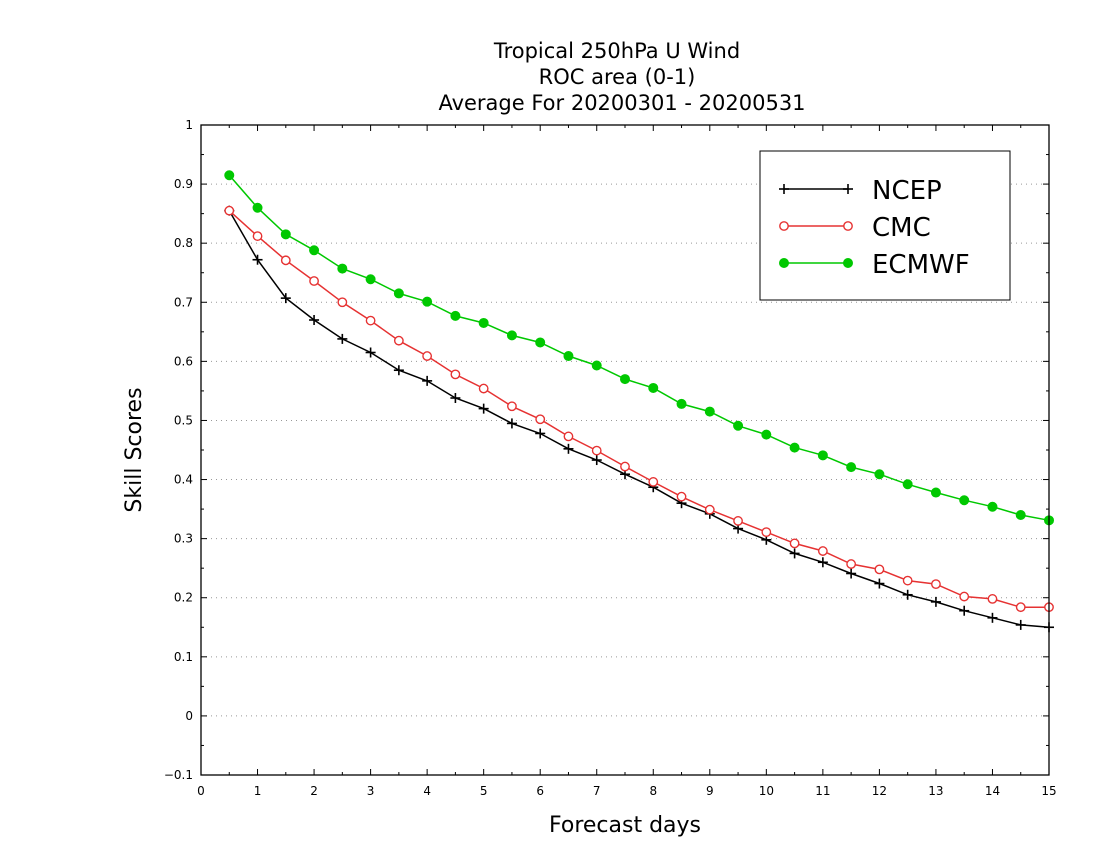  What do you see at coordinates (822, 791) in the screenshot?
I see `x-tick-label: 11` at bounding box center [822, 791].